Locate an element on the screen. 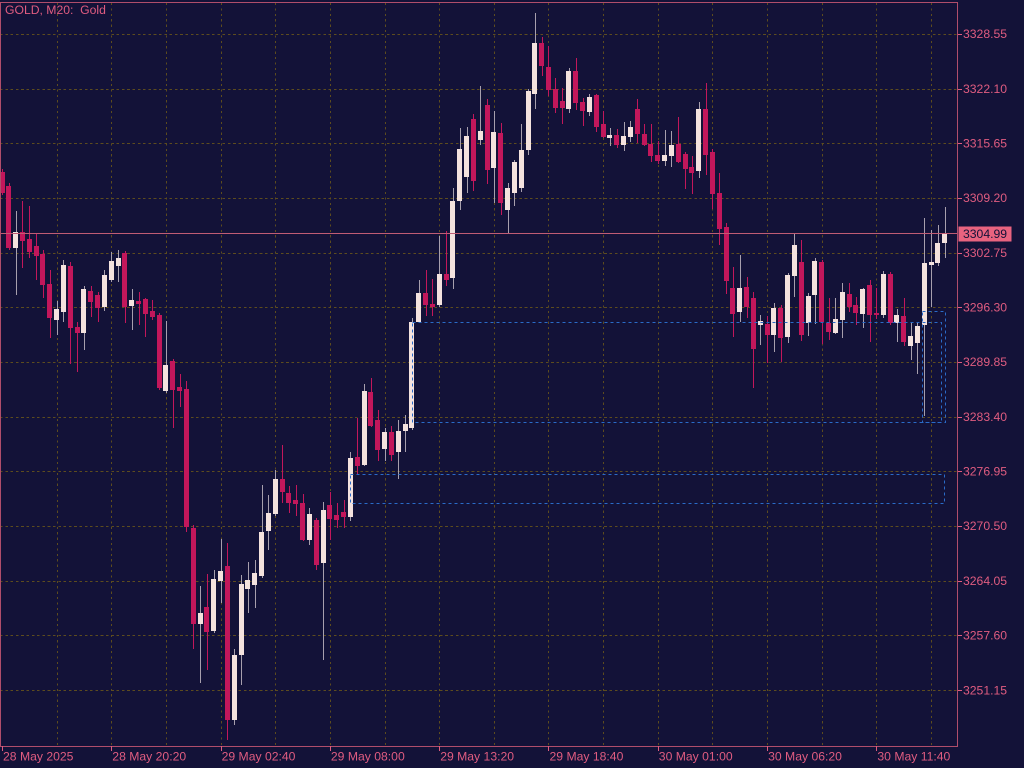  svg-text: 29 May 08:00 is located at coordinates (368, 757).